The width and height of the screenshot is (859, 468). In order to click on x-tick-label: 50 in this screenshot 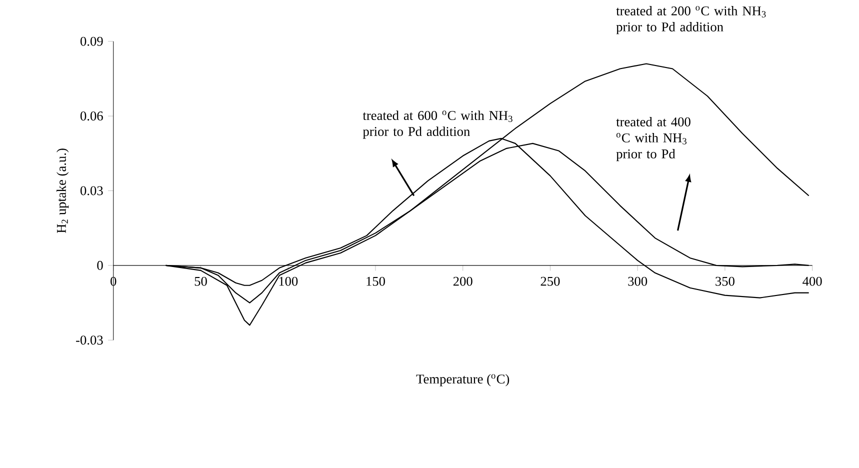, I will do `click(200, 281)`.